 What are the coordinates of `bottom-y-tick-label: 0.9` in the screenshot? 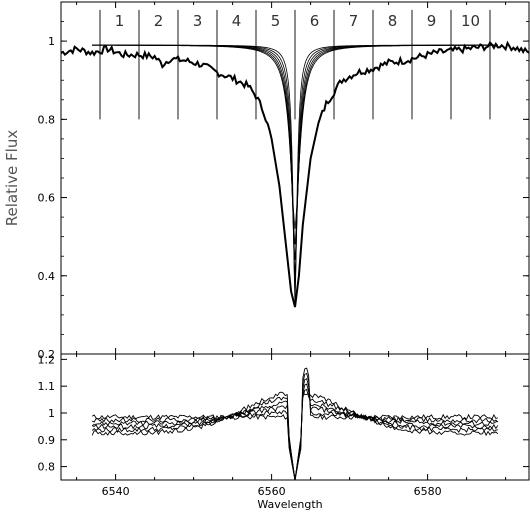 It's located at (47, 440).